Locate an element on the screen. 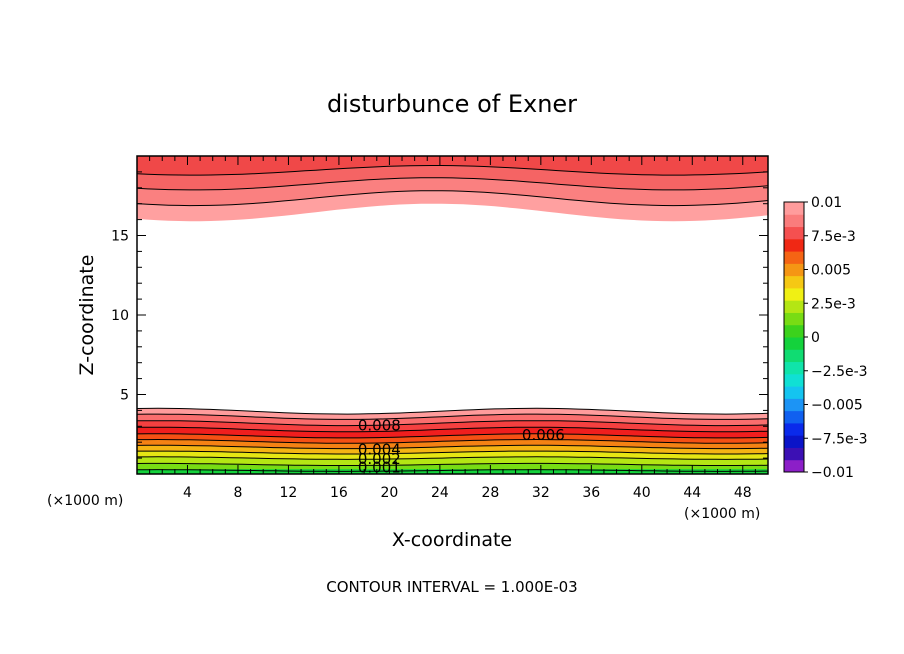 Image resolution: width=904 pixels, height=654 pixels. x-tick-label: 48 is located at coordinates (743, 493).